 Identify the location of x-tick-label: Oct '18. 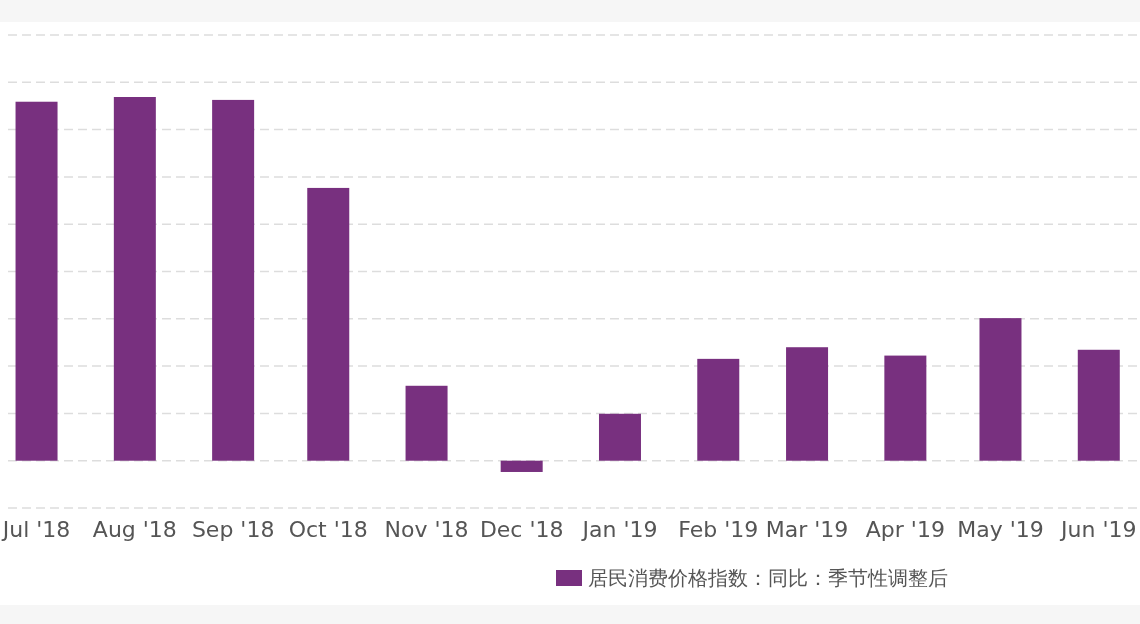
(328, 529).